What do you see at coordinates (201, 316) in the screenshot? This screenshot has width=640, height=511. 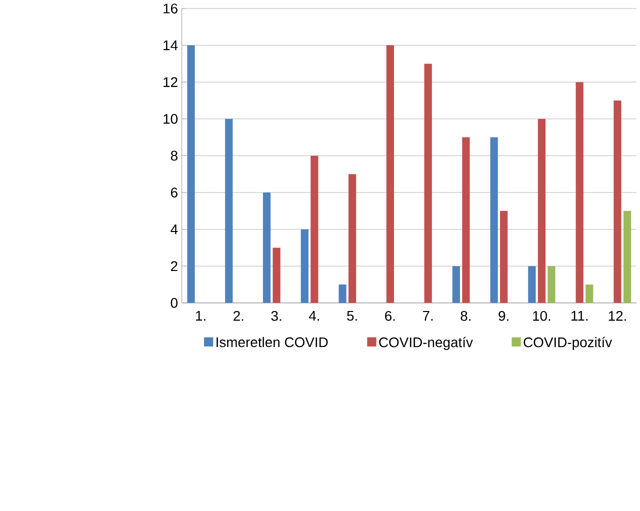 I see `x-tick-label: 1.` at bounding box center [201, 316].